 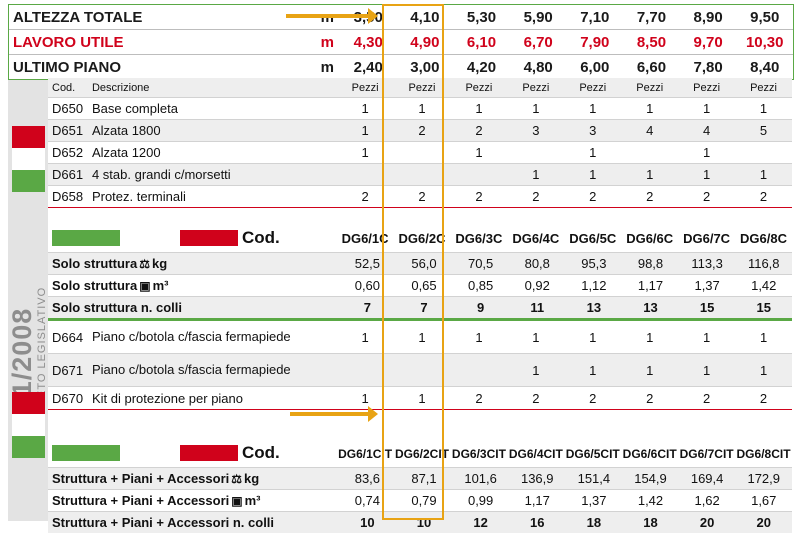 I want to click on item-code: D650, so click(x=68, y=108).